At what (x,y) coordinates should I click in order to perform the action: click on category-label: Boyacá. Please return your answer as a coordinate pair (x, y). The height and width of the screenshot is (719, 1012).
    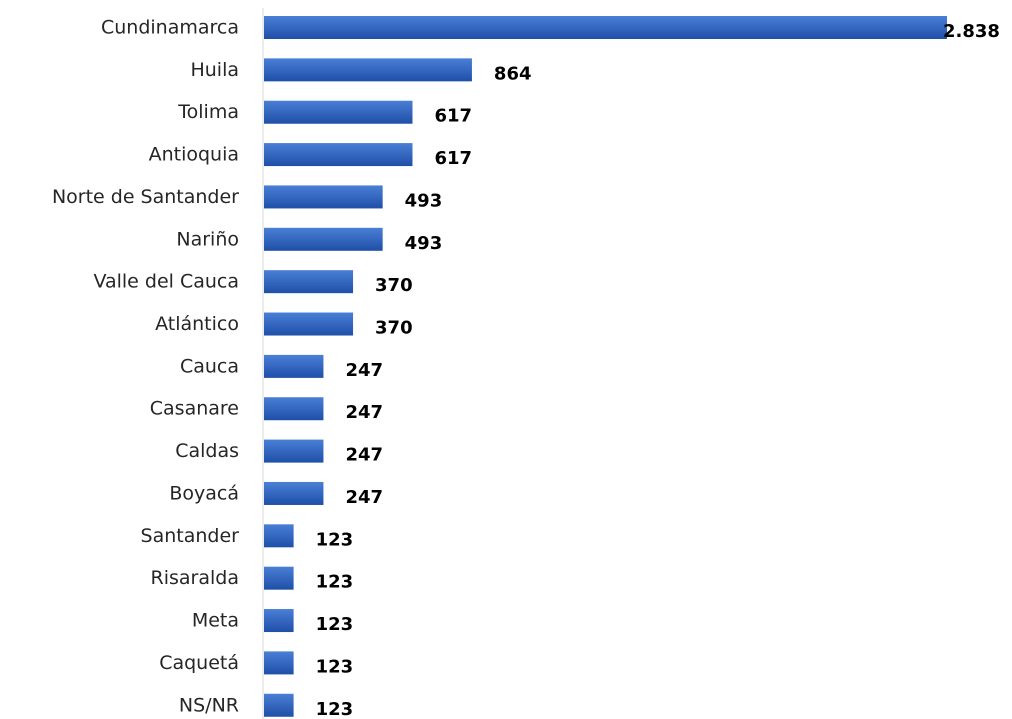
    Looking at the image, I should click on (204, 493).